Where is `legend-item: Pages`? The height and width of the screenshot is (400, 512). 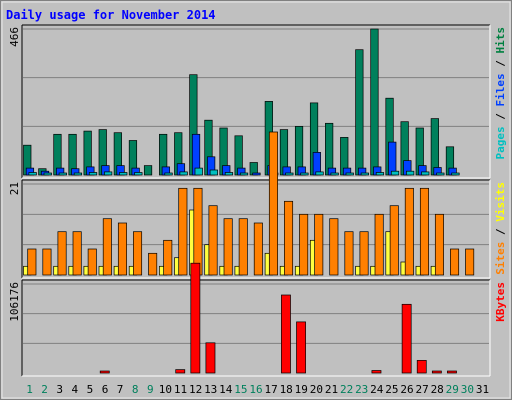 legend-item: Pages is located at coordinates (500, 142).